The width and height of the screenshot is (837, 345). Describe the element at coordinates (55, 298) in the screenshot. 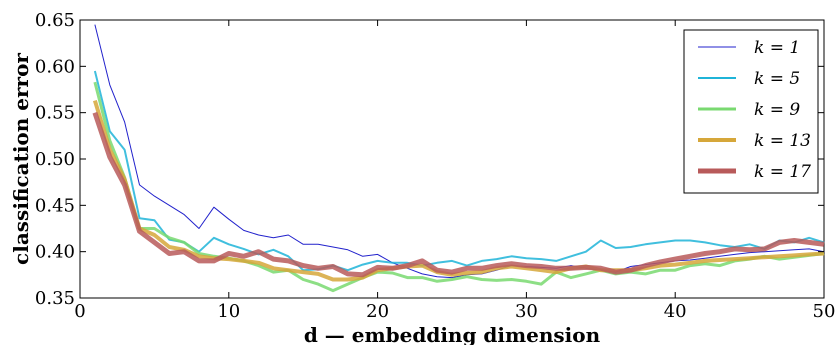

I see `y-tick-label: 0.35` at that location.